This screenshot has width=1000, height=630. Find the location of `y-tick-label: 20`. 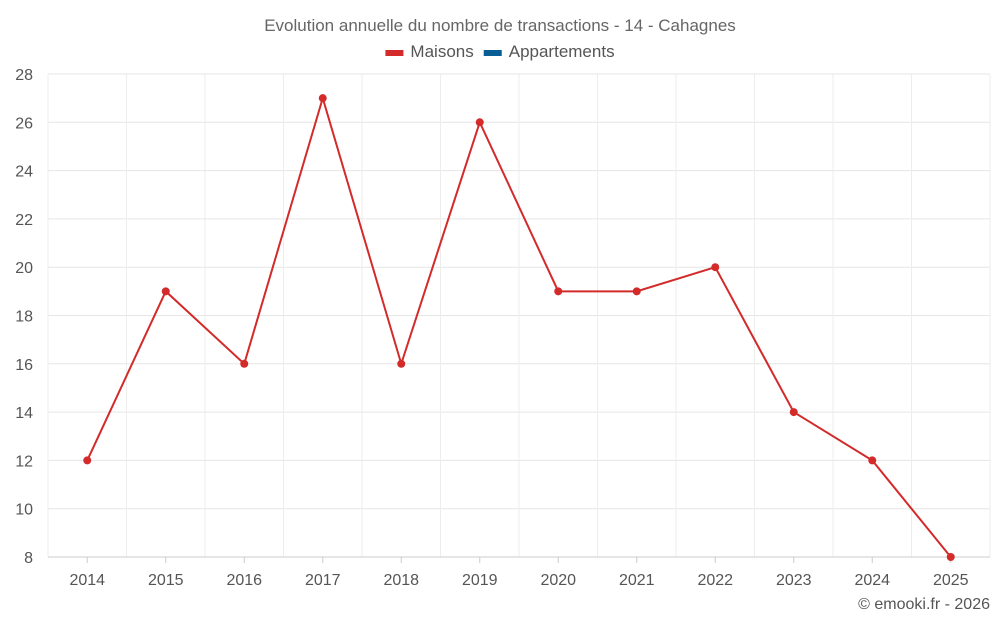

y-tick-label: 20 is located at coordinates (24, 268).